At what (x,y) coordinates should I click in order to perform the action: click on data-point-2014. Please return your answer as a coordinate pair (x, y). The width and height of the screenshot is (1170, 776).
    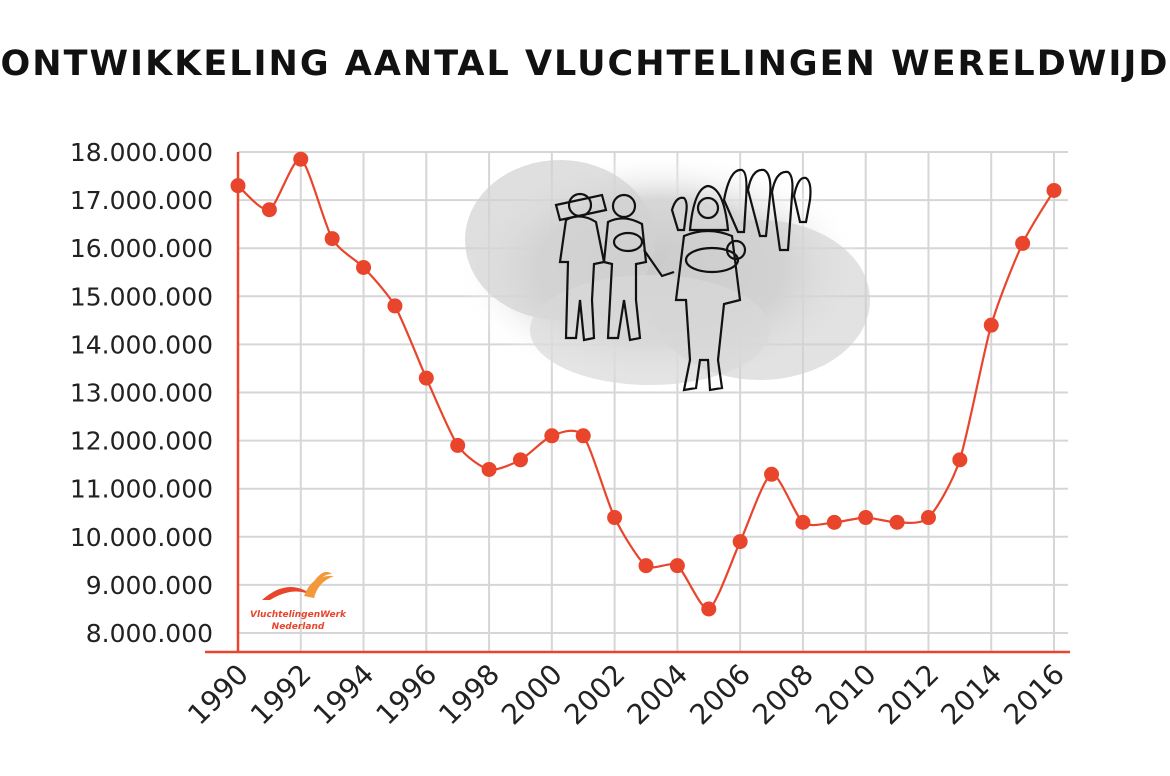
    Looking at the image, I should click on (991, 325).